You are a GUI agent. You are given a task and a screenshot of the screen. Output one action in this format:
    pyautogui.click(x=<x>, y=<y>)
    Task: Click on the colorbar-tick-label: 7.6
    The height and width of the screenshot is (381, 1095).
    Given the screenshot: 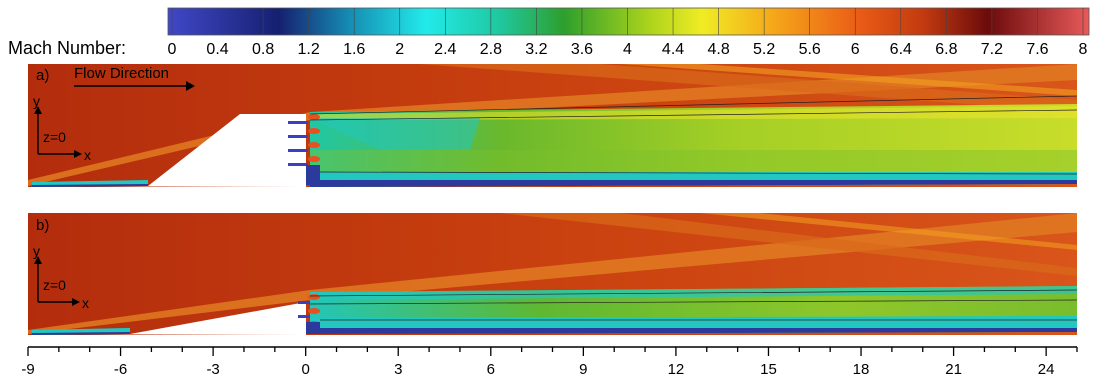 What is the action you would take?
    pyautogui.click(x=1037, y=49)
    